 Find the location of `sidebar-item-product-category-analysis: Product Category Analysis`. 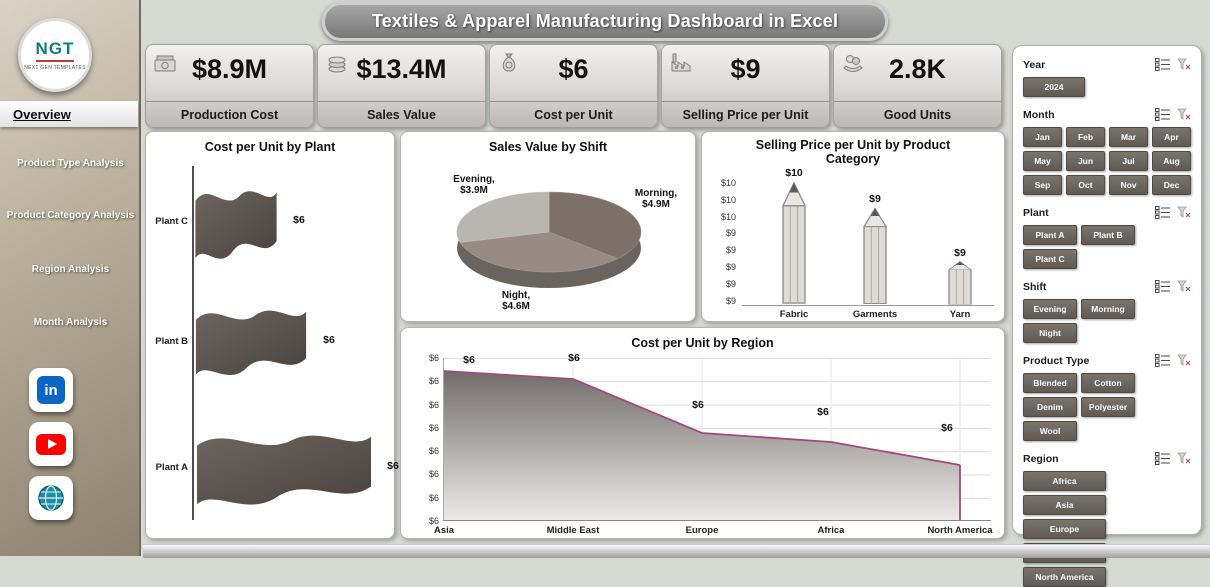

sidebar-item-product-category-analysis: Product Category Analysis is located at coordinates (70, 215).